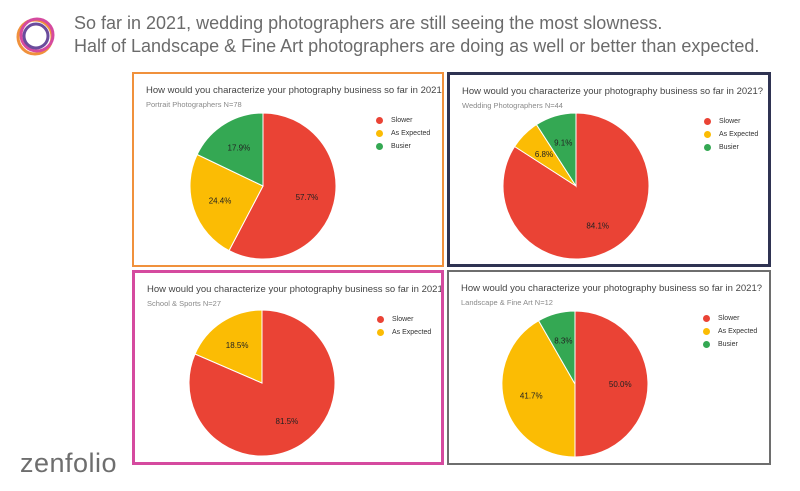  I want to click on pie-chart: 50.0% 41.7% 8.3%, so click(575, 384).